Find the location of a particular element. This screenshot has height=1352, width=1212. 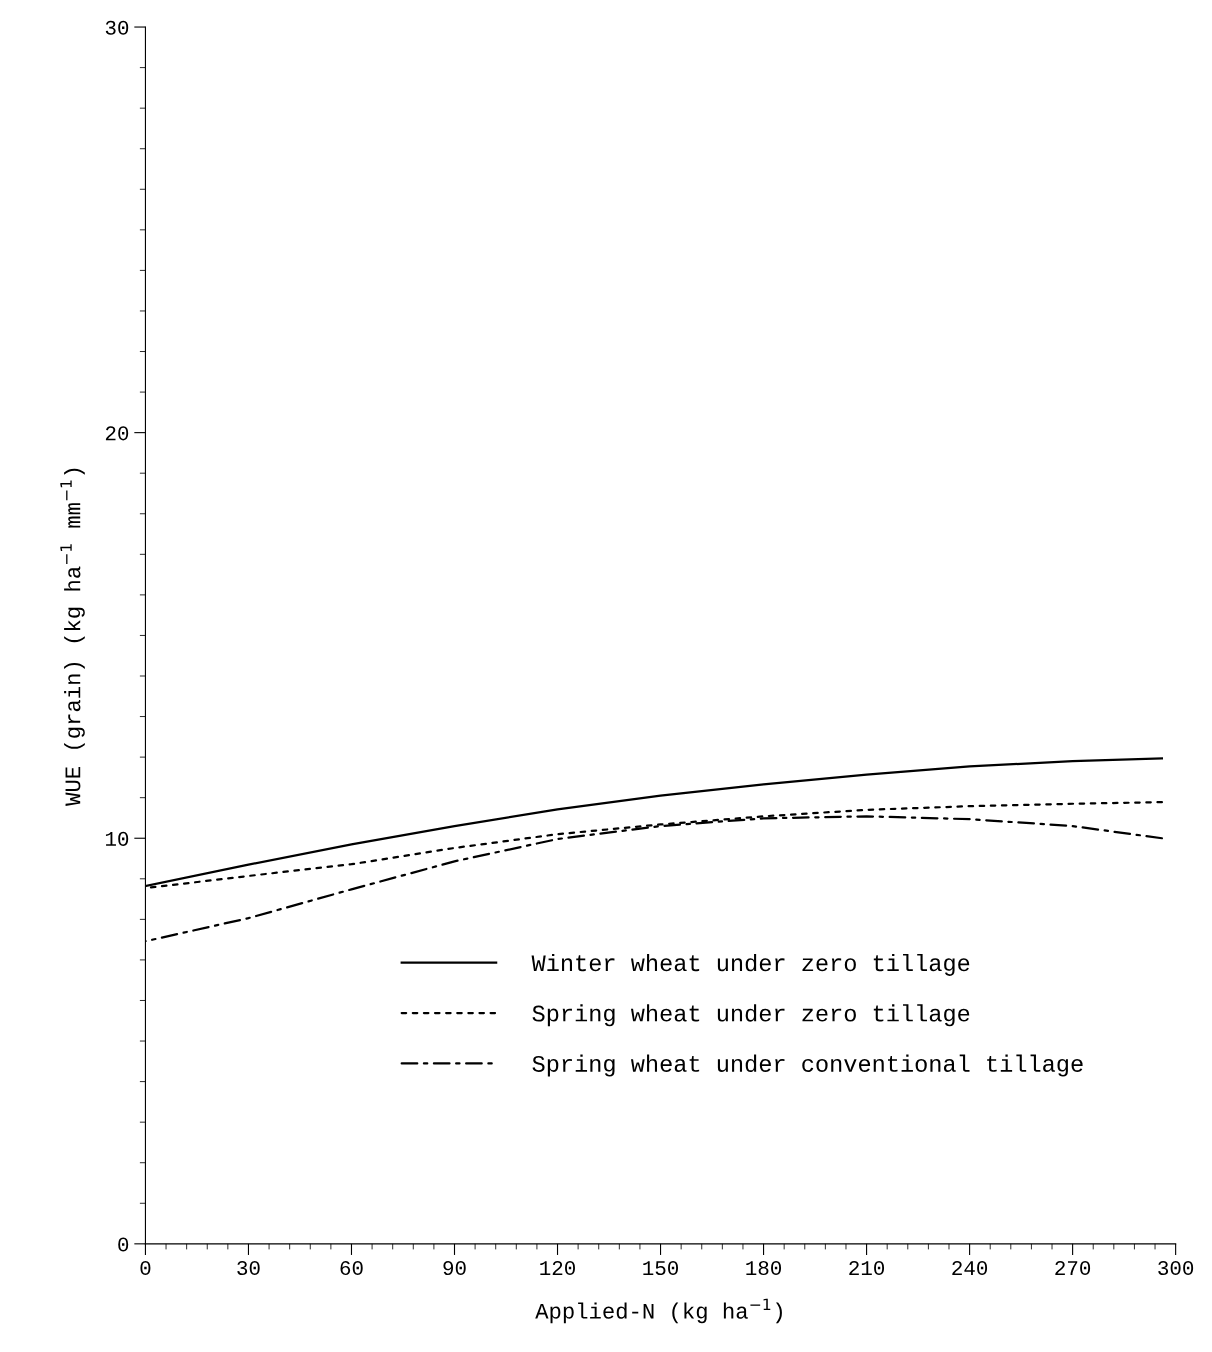

x-tick-label: 180 is located at coordinates (764, 1268).